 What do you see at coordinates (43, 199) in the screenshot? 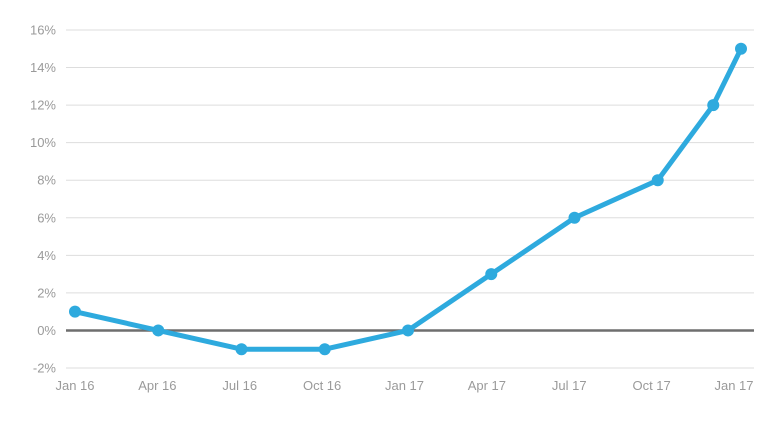
I see `y-axis-tick-labels: -2% 0% 2% 4% 6% 8% 10% 12% 14% 16%` at bounding box center [43, 199].